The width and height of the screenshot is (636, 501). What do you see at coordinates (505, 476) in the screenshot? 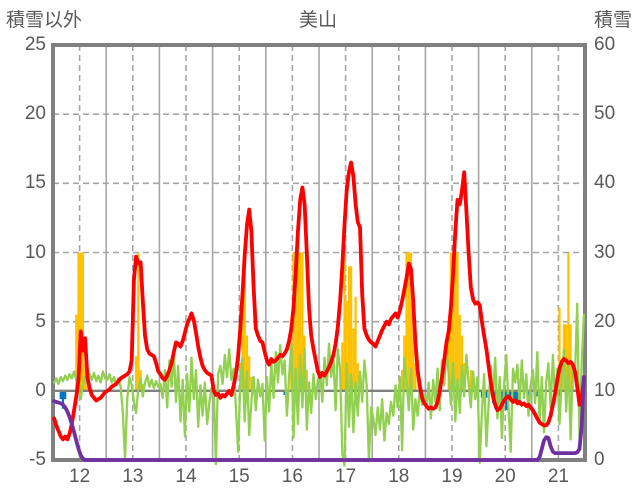
I see `x-axis-tick-label: 20` at bounding box center [505, 476].